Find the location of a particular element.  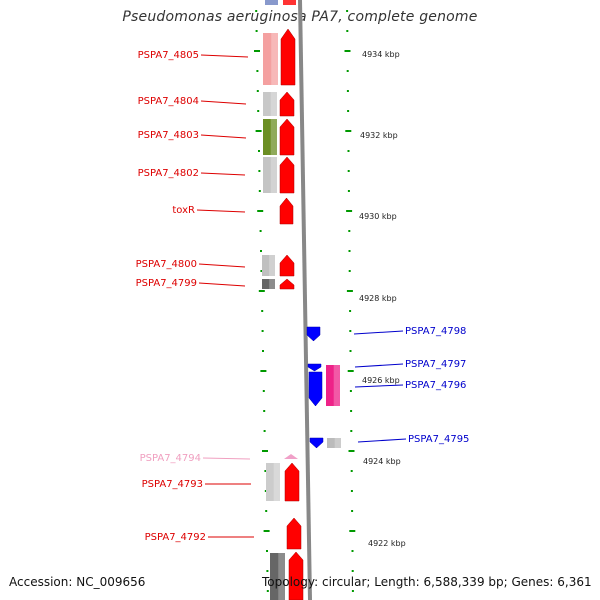

edge-block-bottom-body is located at coordinates (277, 576).